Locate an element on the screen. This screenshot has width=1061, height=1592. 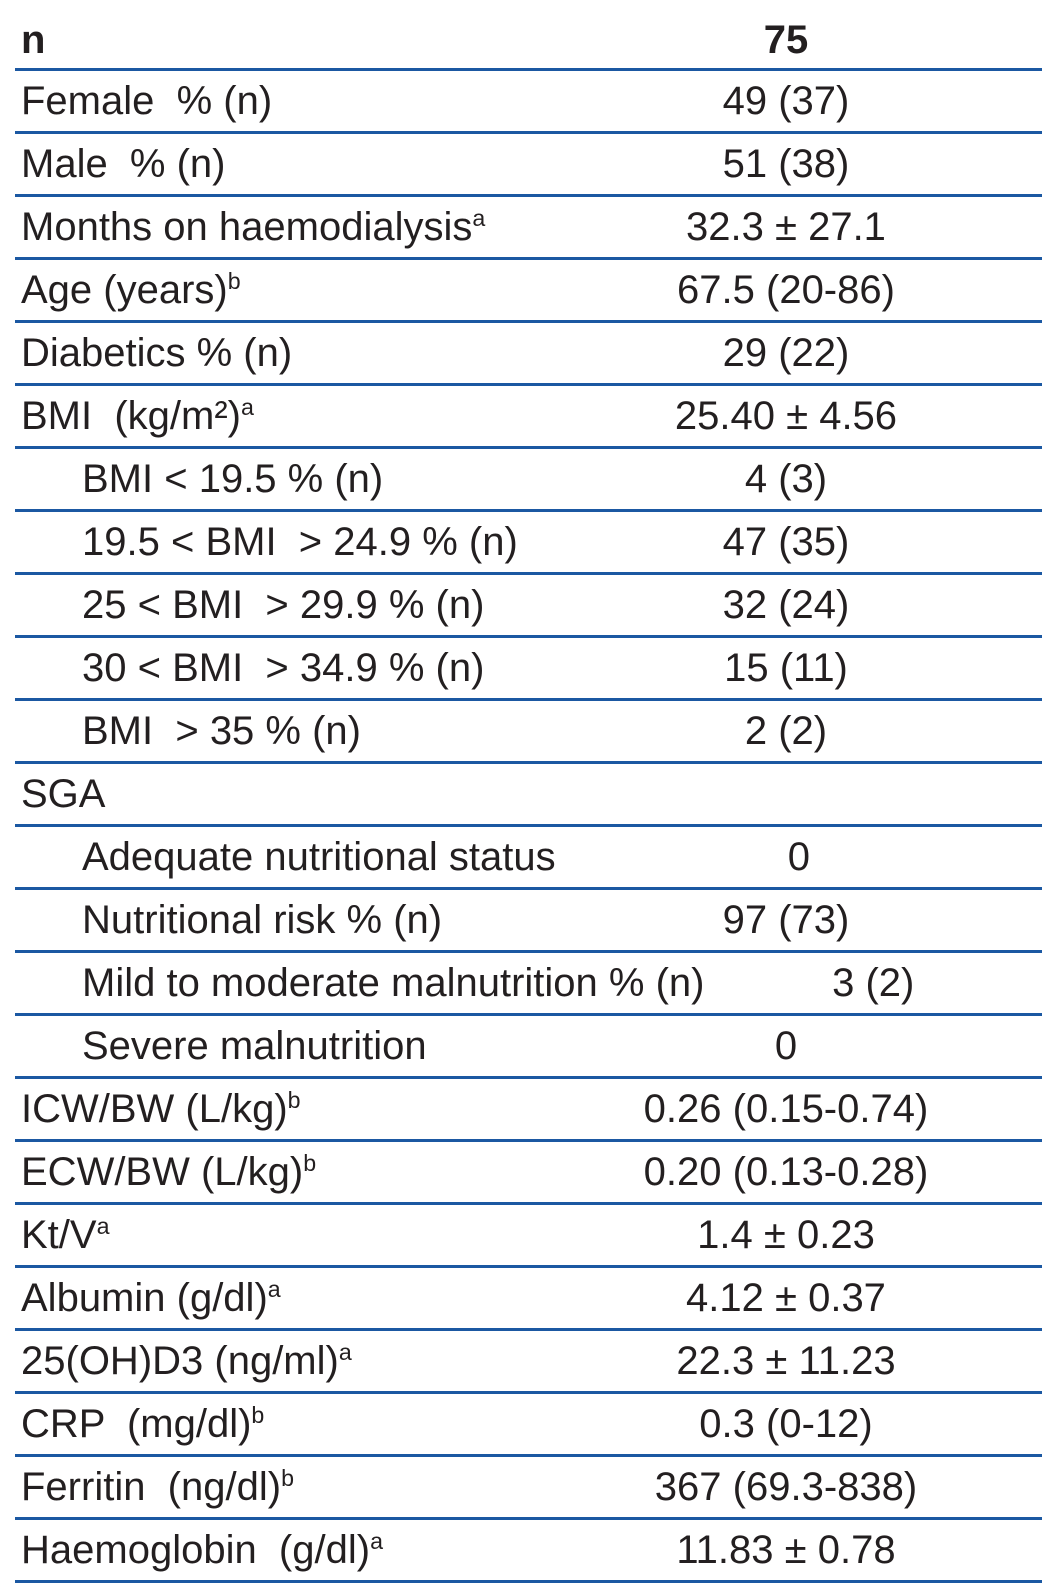
header-label: n is located at coordinates (33, 39).